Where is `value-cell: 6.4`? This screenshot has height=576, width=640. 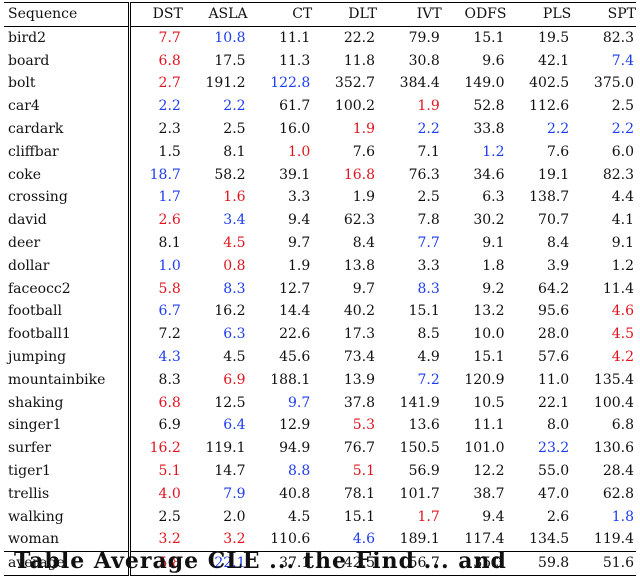
value-cell: 6.4 is located at coordinates (234, 425).